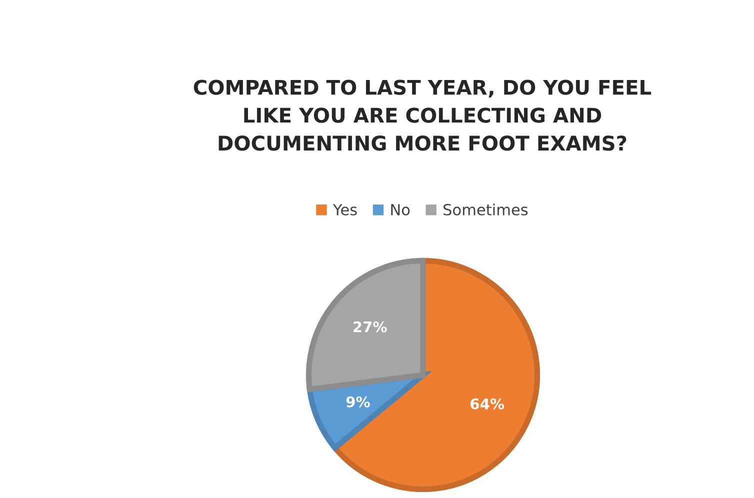 This screenshot has height=498, width=754. Describe the element at coordinates (358, 402) in the screenshot. I see `data-label: 9%` at that location.